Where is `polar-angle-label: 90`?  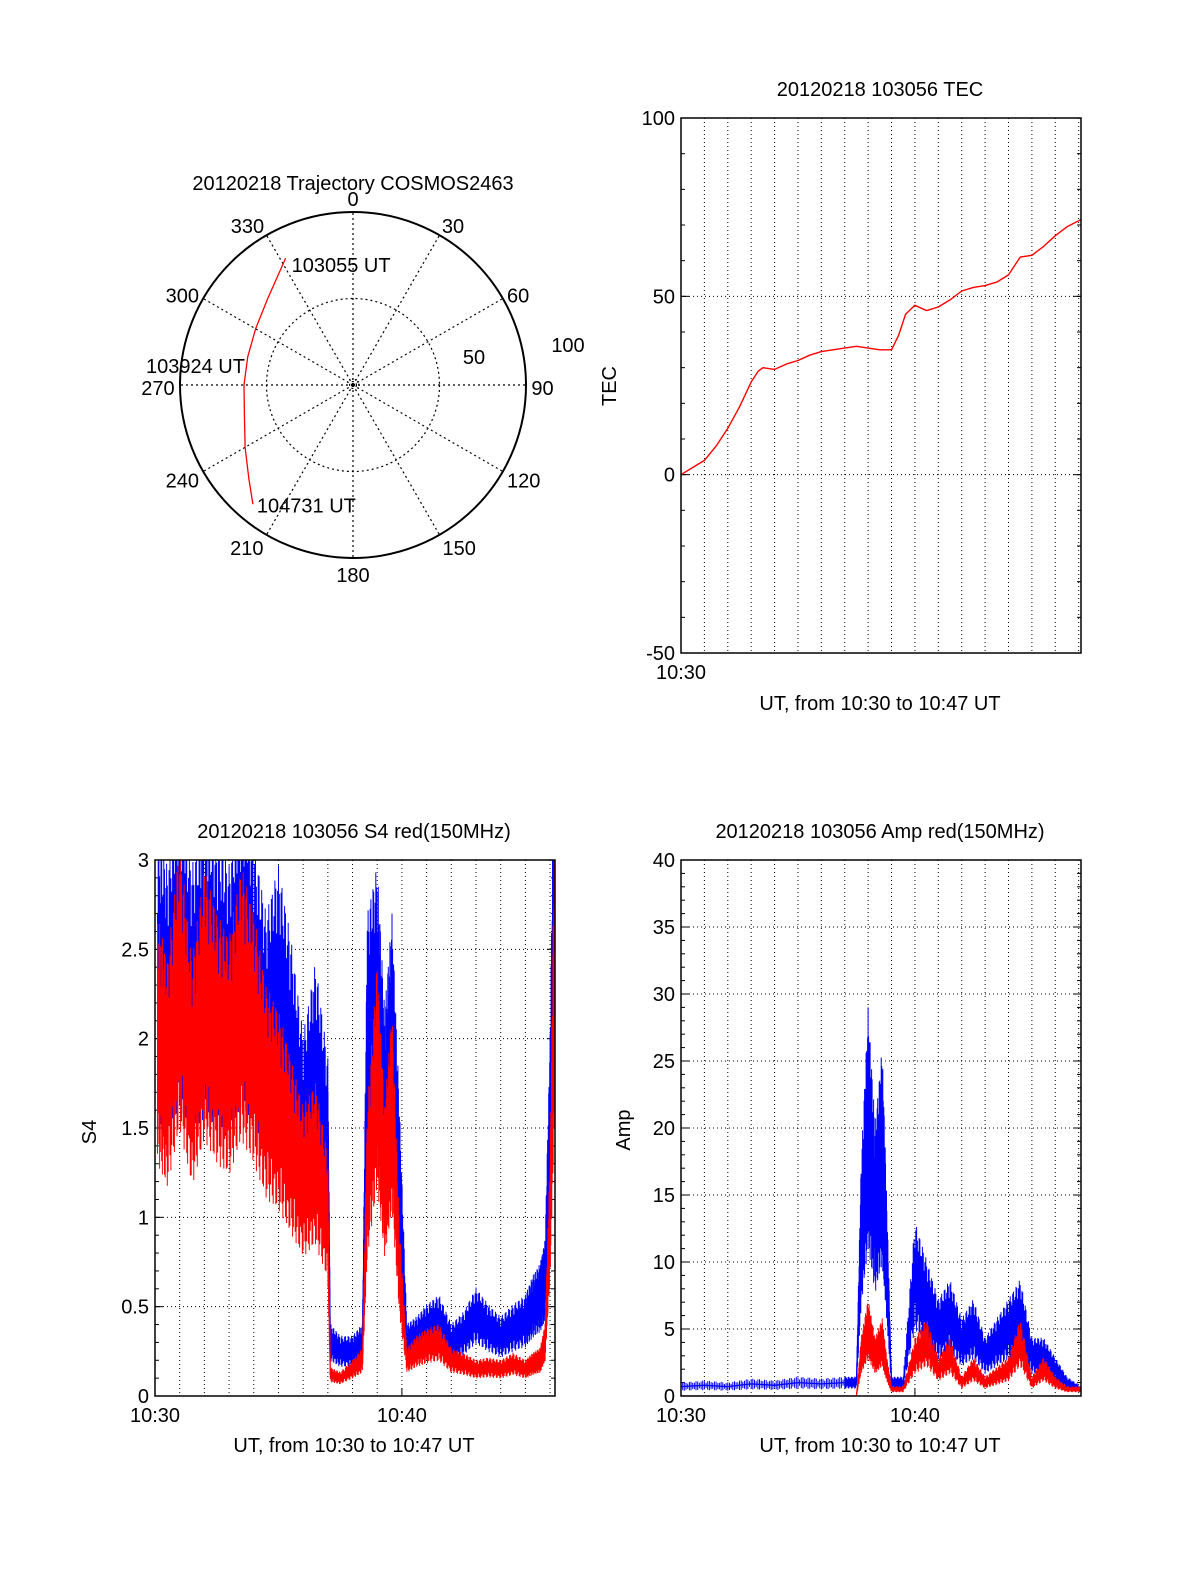 polar-angle-label: 90 is located at coordinates (542, 389).